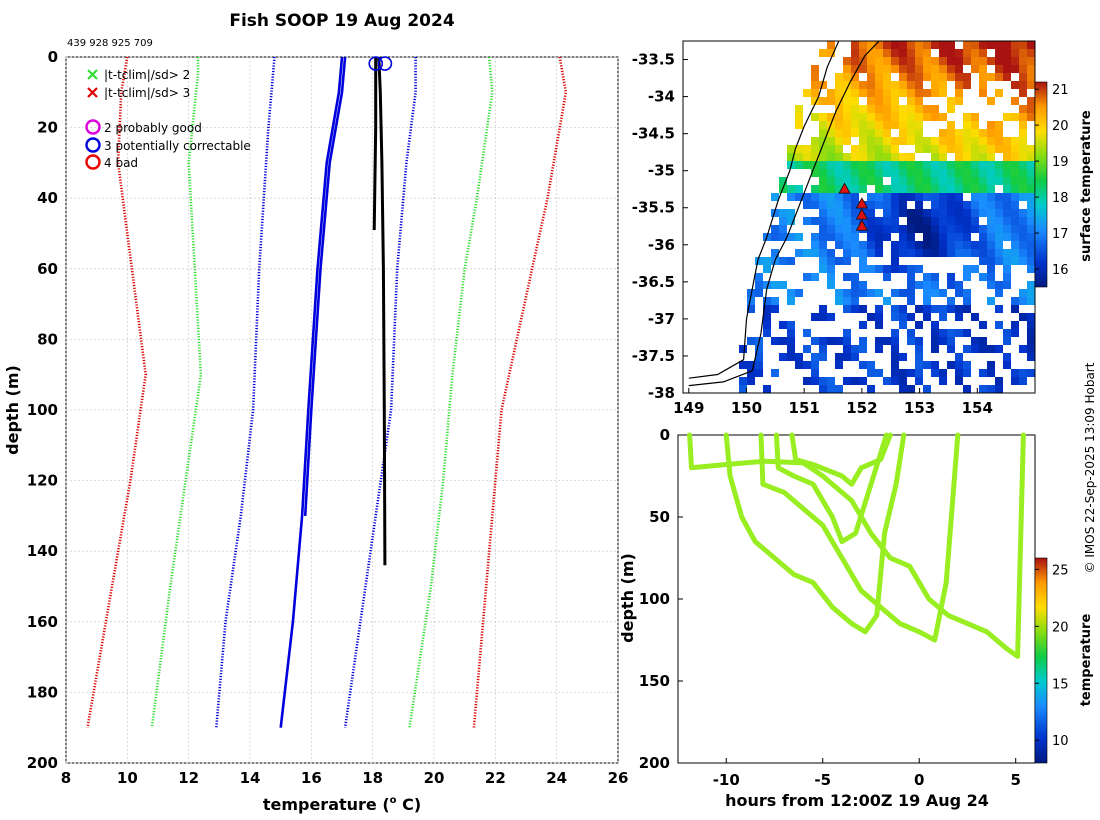 This screenshot has height=820, width=1100. What do you see at coordinates (1060, 234) in the screenshot?
I see `sst-colorbar-tick-label: 17` at bounding box center [1060, 234].